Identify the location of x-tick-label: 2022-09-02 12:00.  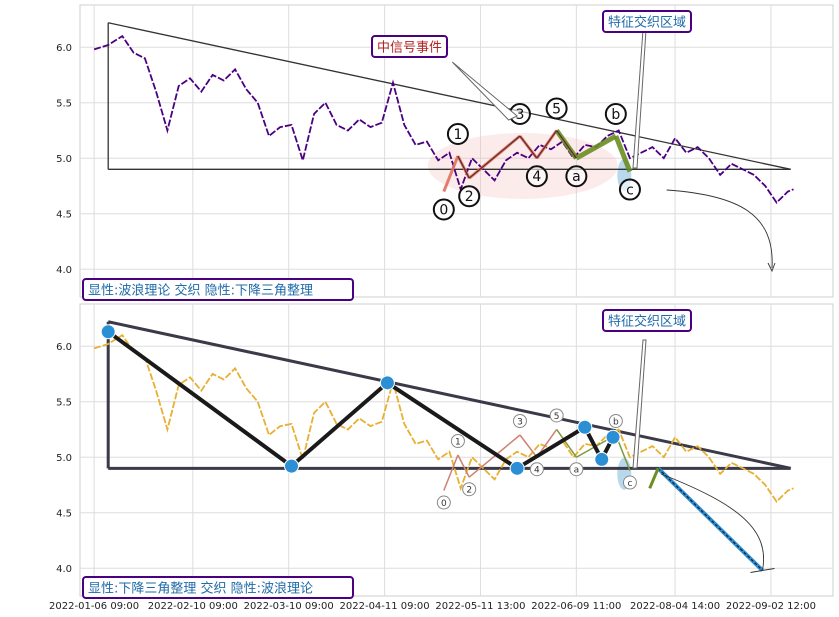
(771, 606).